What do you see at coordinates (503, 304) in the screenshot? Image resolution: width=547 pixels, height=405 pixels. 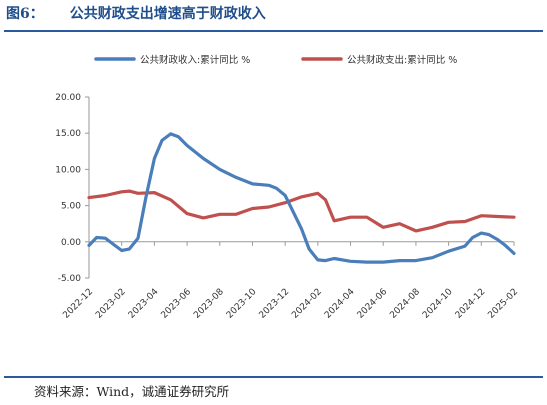 I see `x-tick-label: 2025-02` at bounding box center [503, 304].